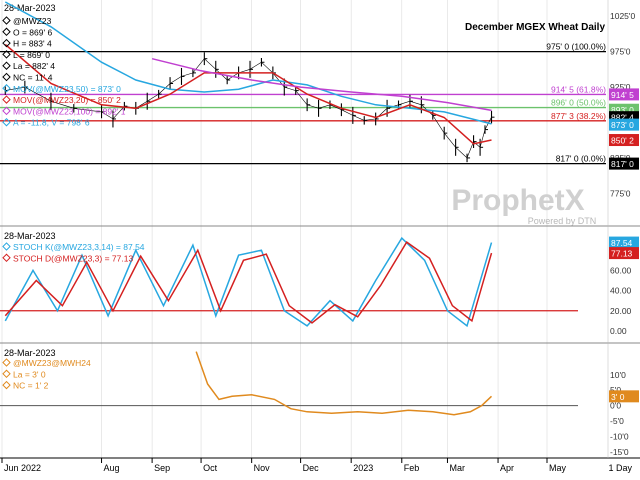 The height and width of the screenshot is (480, 640). What do you see at coordinates (363, 468) in the screenshot?
I see `x-tick-label: 2023` at bounding box center [363, 468].